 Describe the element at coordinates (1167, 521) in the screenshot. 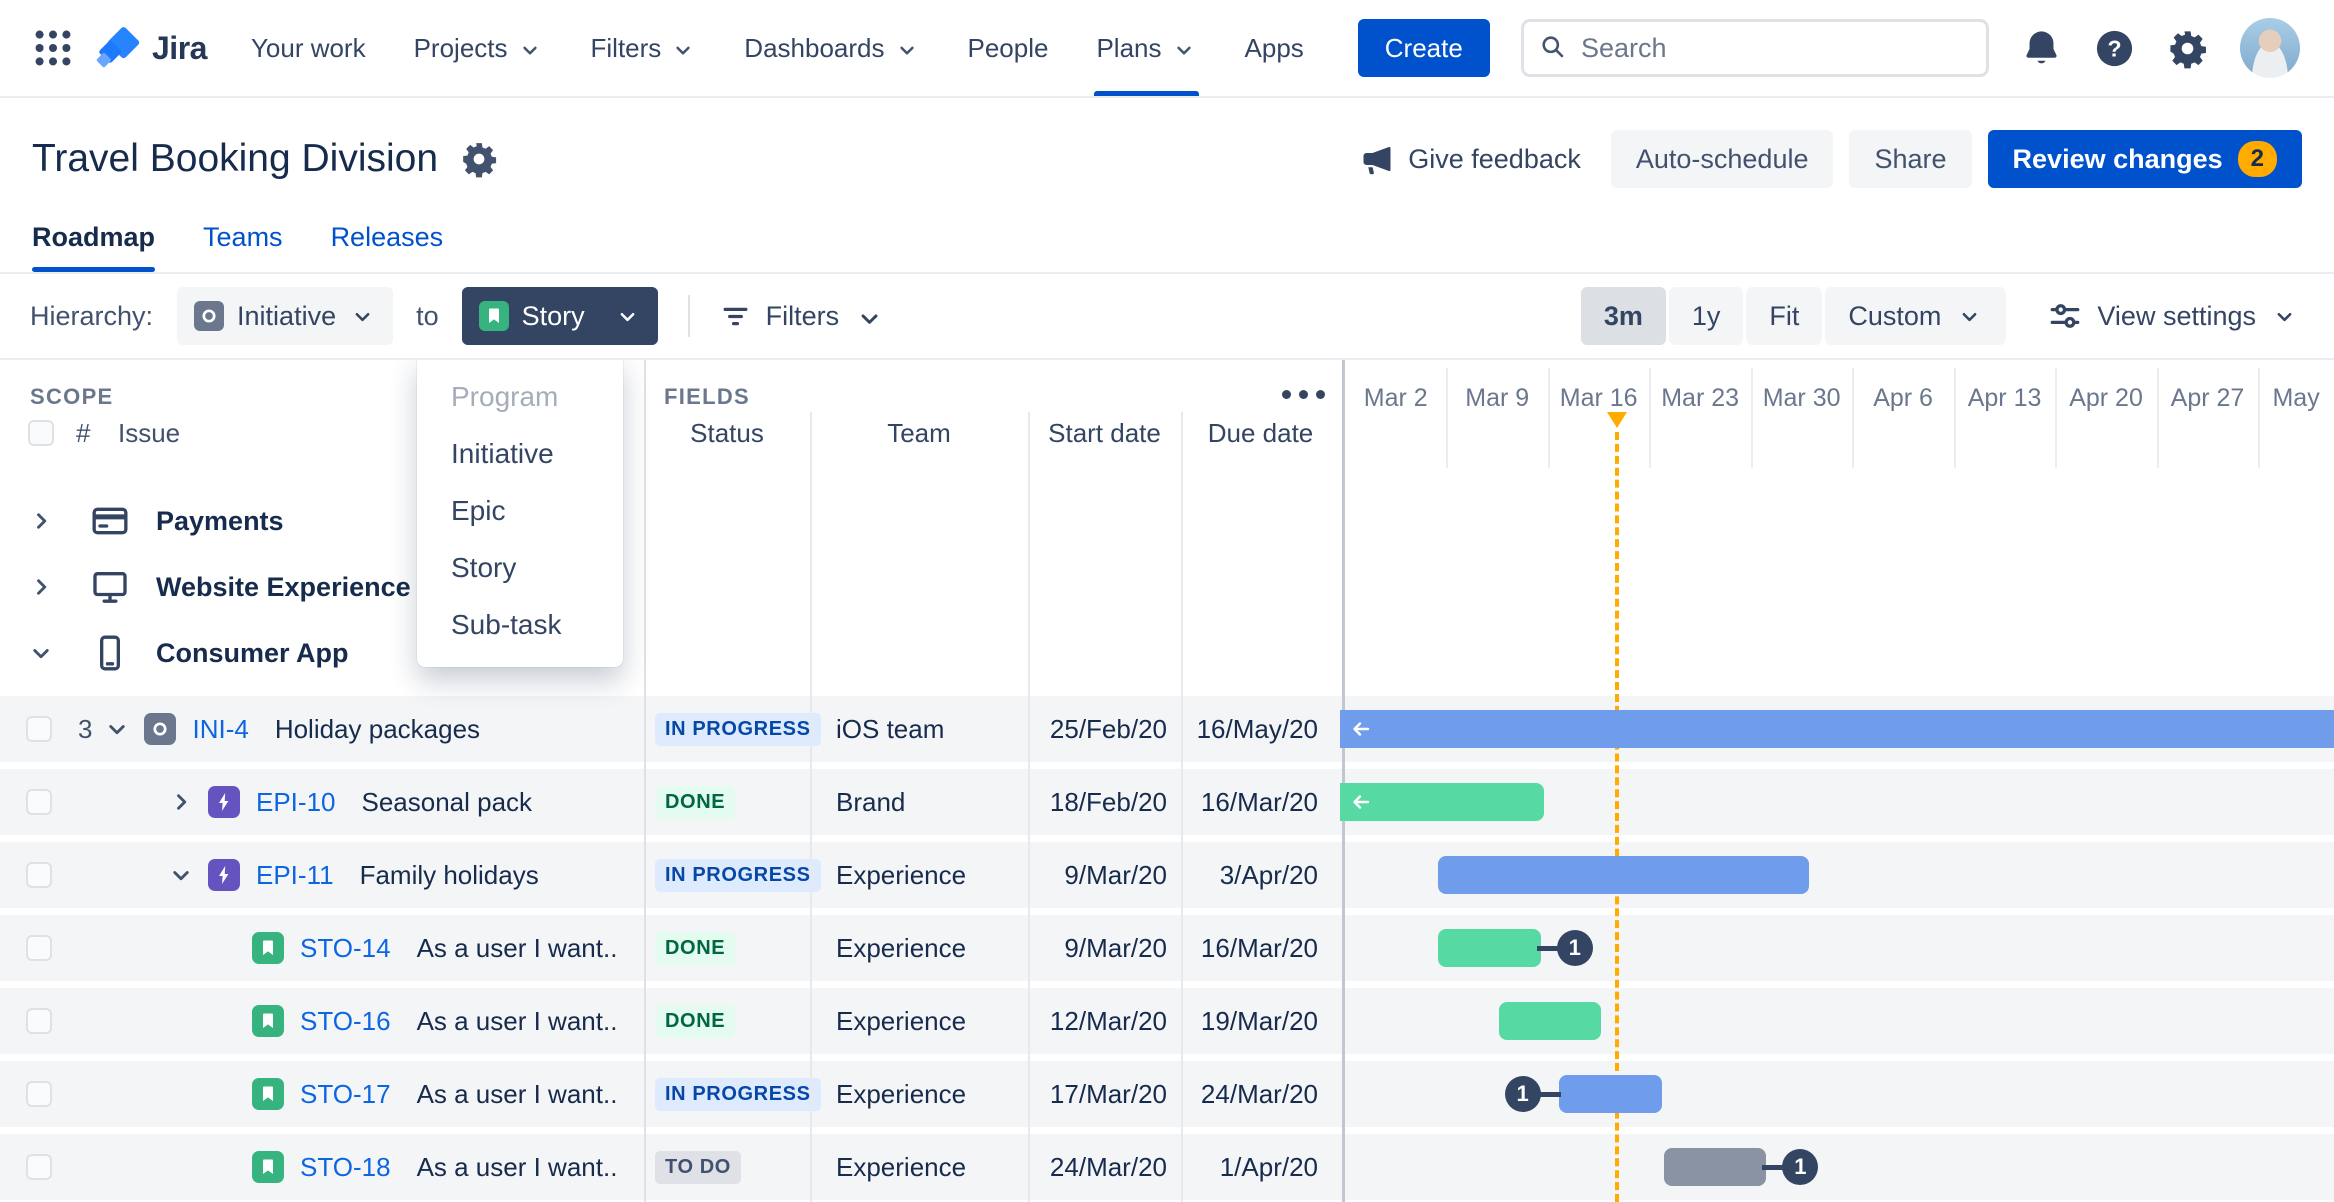

I see `group-row-payments: Payments` at that location.